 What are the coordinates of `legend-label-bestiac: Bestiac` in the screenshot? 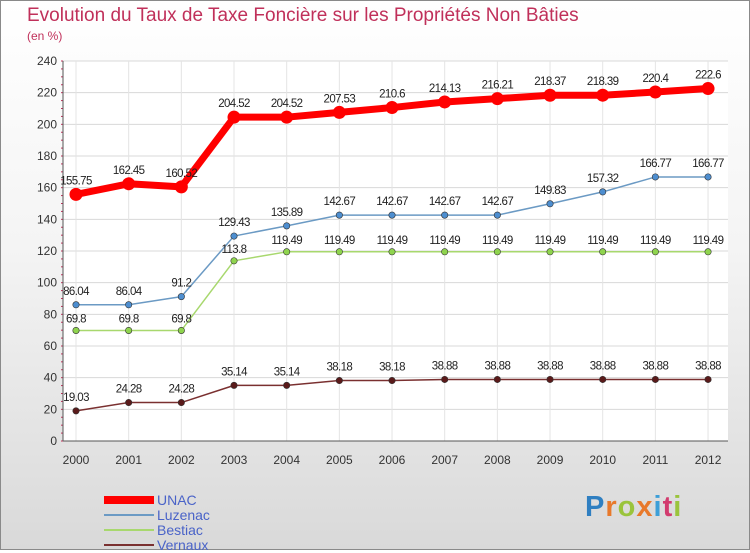 It's located at (180, 530).